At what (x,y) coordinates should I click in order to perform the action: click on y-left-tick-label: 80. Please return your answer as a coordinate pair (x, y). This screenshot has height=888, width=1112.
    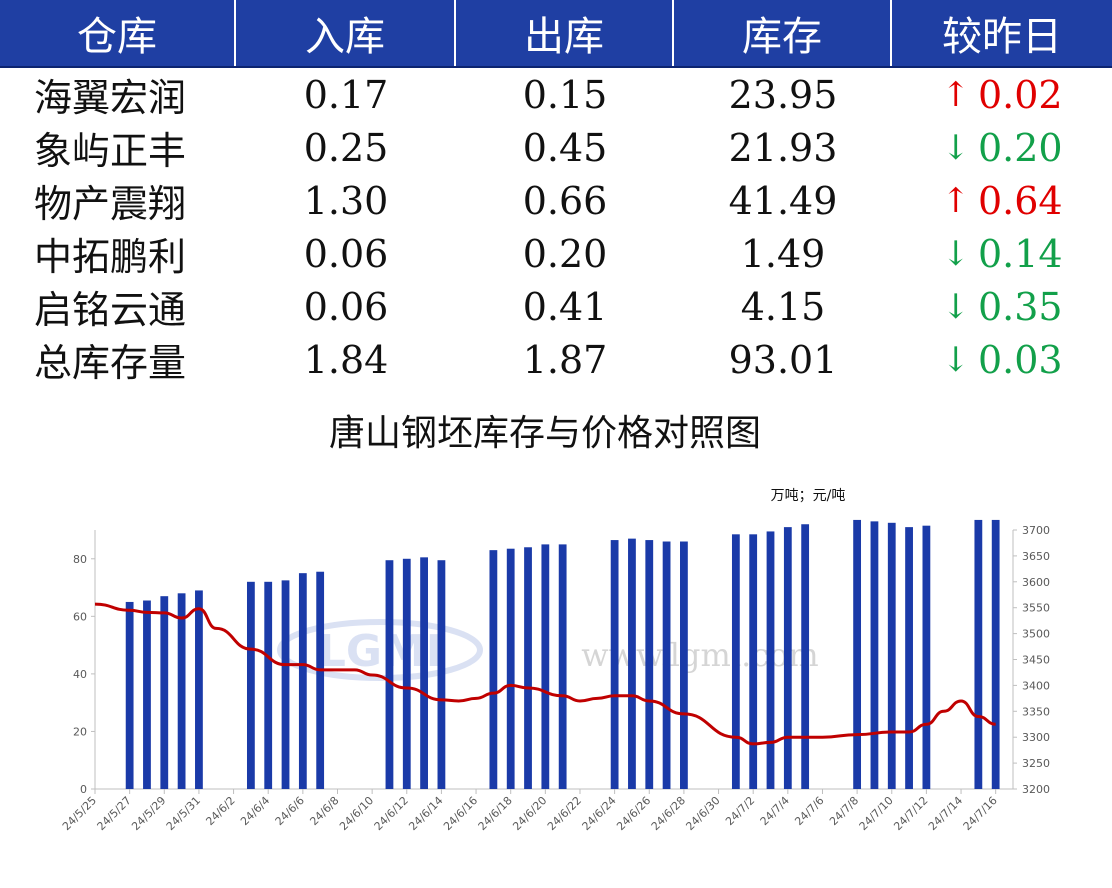
    Looking at the image, I should click on (80, 559).